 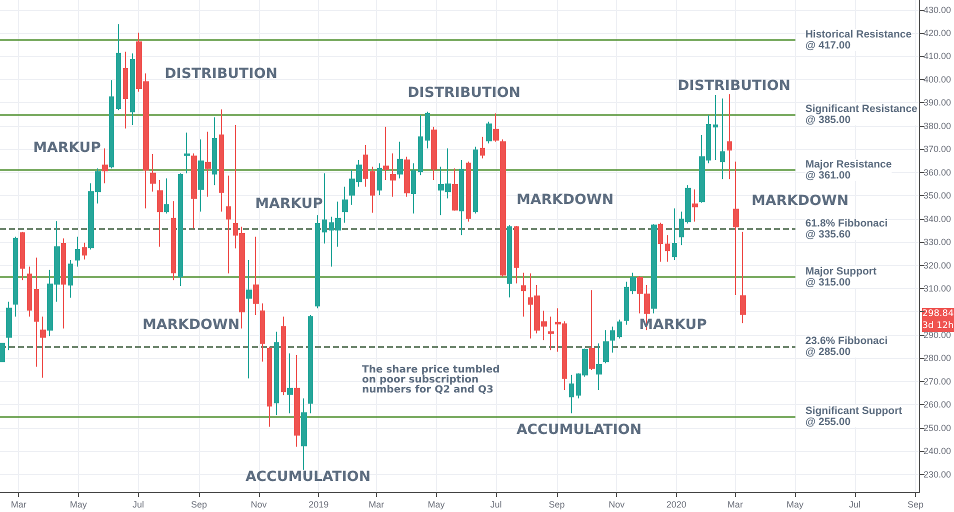 What do you see at coordinates (676, 505) in the screenshot?
I see `x-tick-label: 2020` at bounding box center [676, 505].